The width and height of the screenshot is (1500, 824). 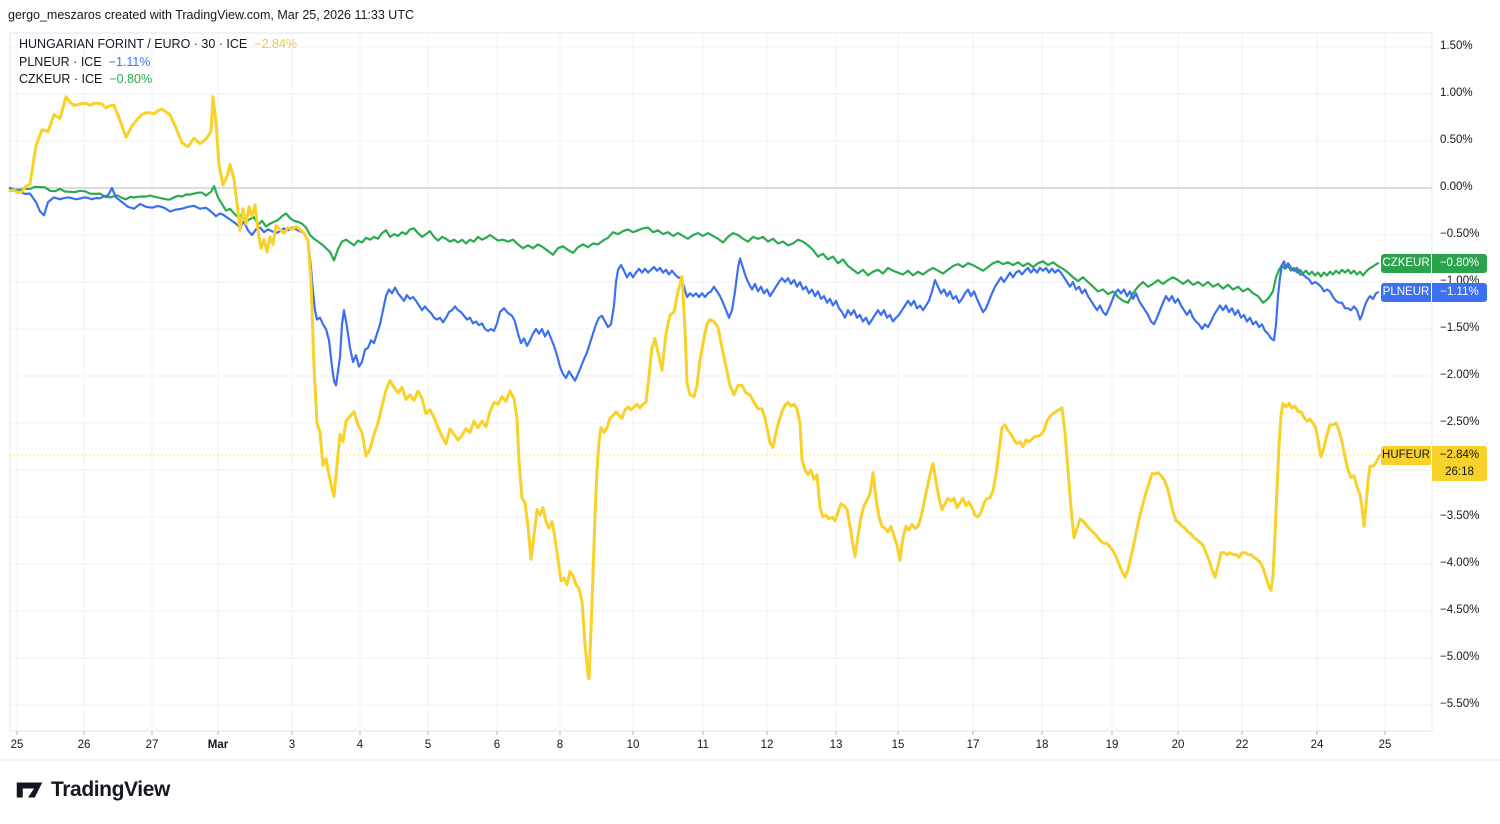 What do you see at coordinates (1459, 292) in the screenshot?
I see `badge-price-value: −1.11%` at bounding box center [1459, 292].